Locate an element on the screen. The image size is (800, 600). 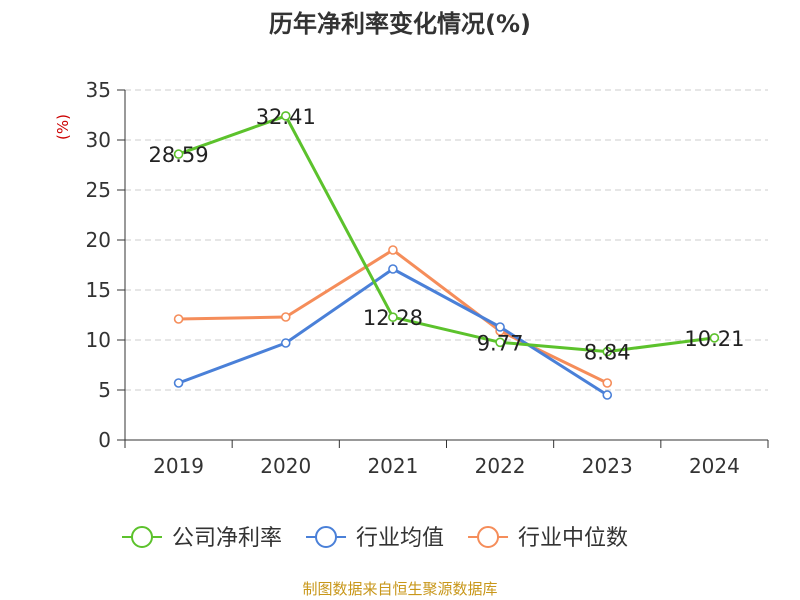
x-tick-label: 2023 is located at coordinates (607, 466).